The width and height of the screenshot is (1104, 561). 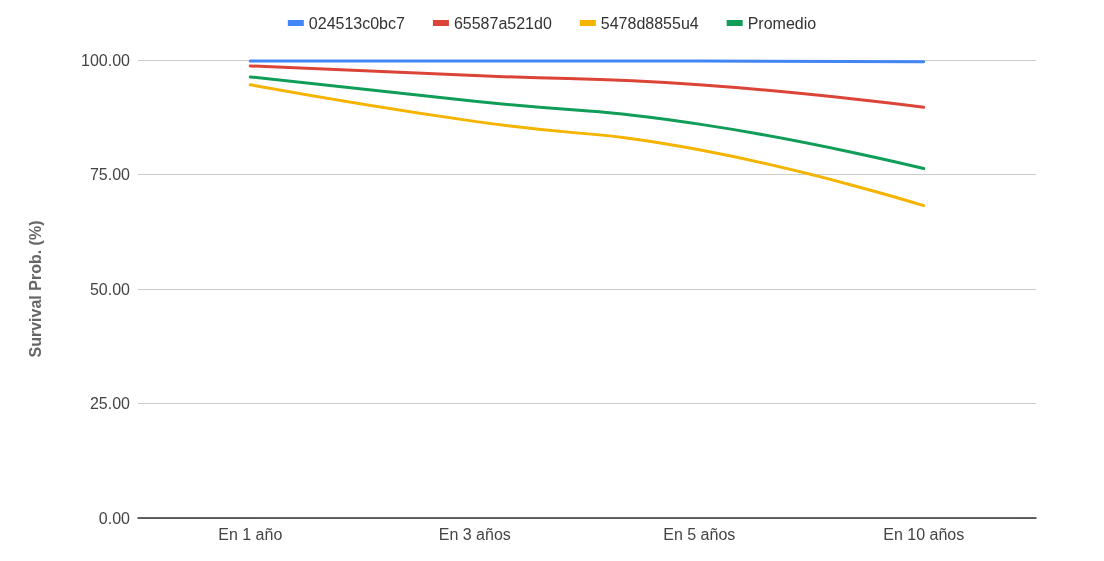 What do you see at coordinates (106, 60) in the screenshot?
I see `y-tick-label: 100.00` at bounding box center [106, 60].